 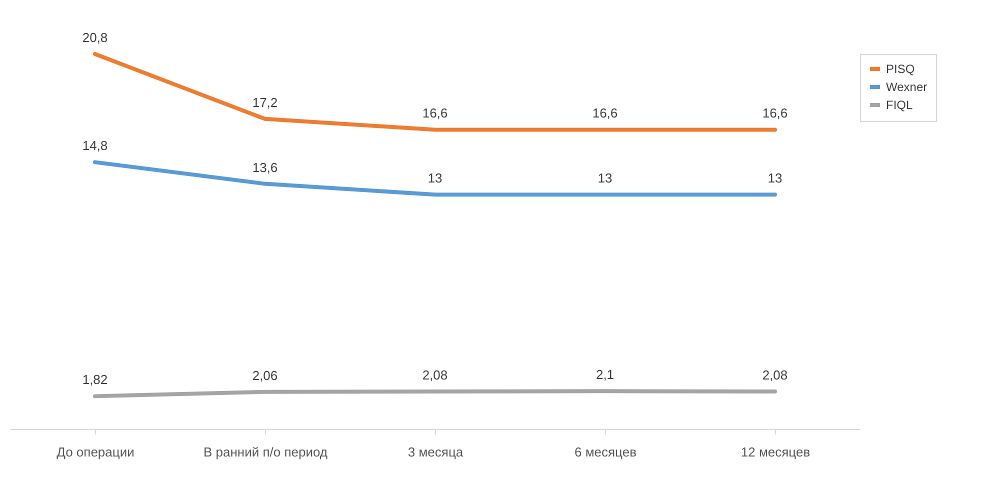 I want to click on data-label: 2,06, so click(x=265, y=375).